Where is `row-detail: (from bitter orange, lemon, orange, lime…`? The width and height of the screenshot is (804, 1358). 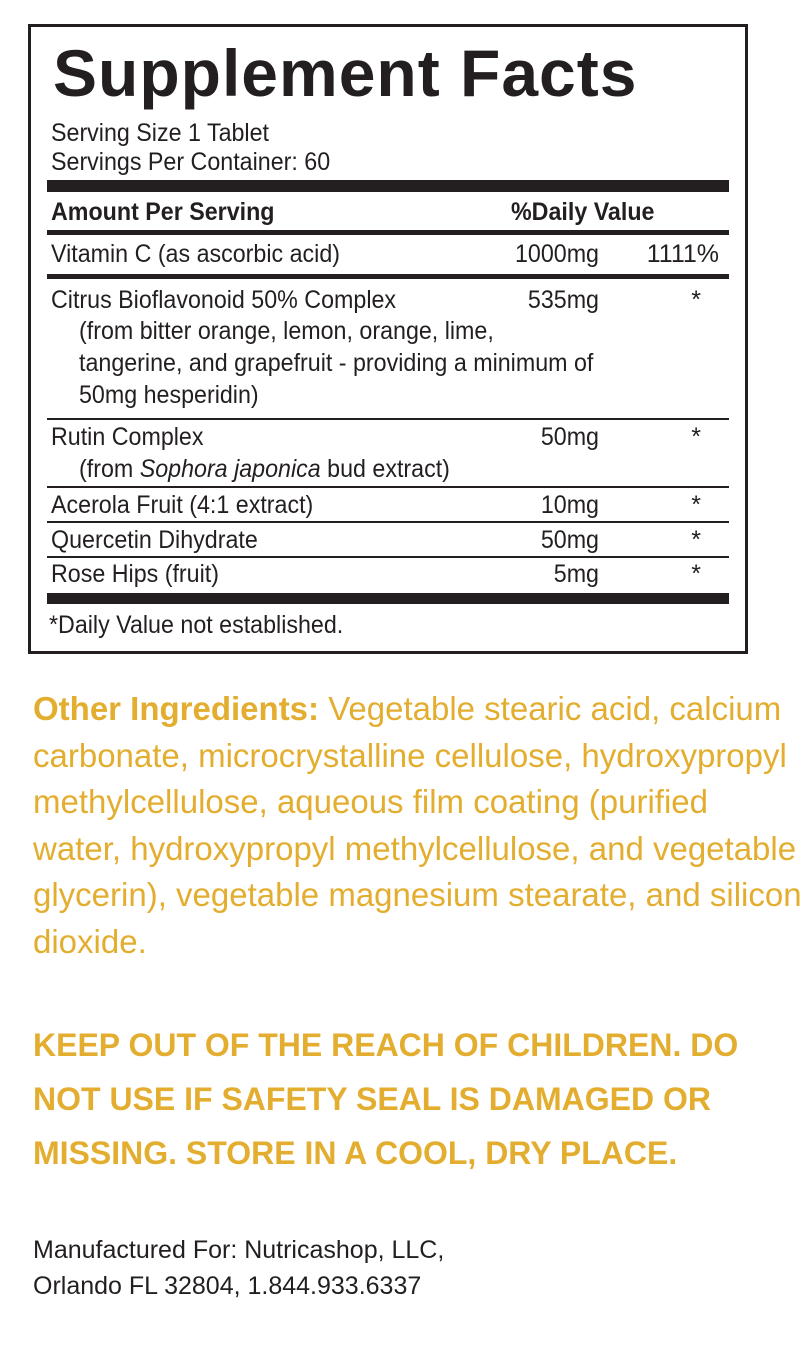 row-detail: (from bitter orange, lemon, orange, lime… is located at coordinates (286, 331).